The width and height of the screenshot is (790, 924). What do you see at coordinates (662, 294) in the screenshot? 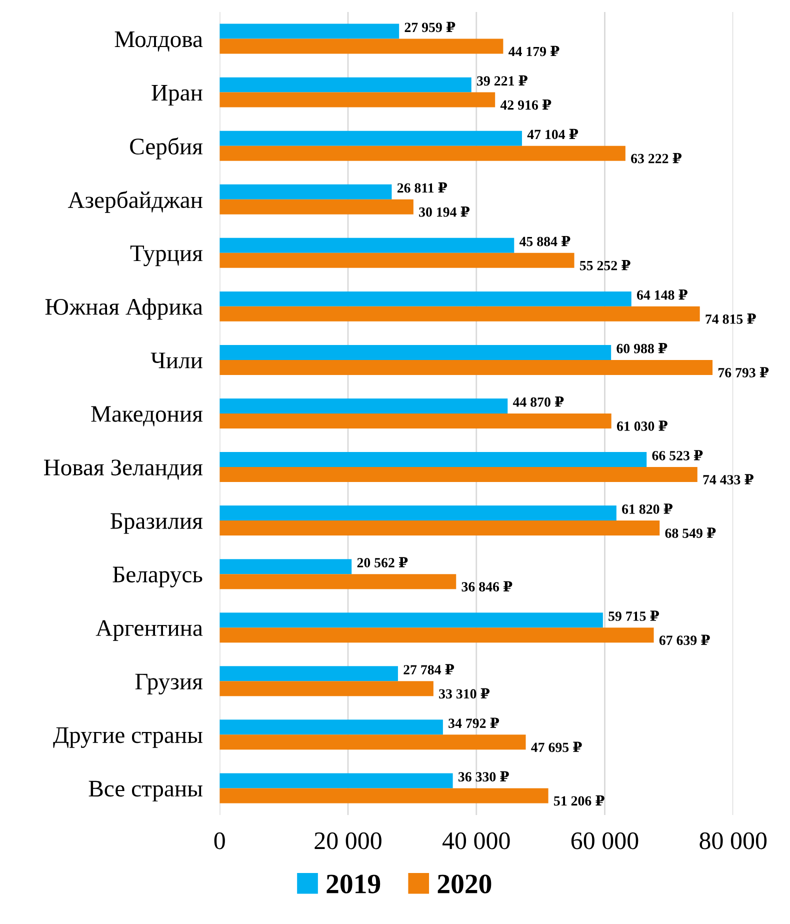
I see `data-label: 64 148 ₽` at bounding box center [662, 294].